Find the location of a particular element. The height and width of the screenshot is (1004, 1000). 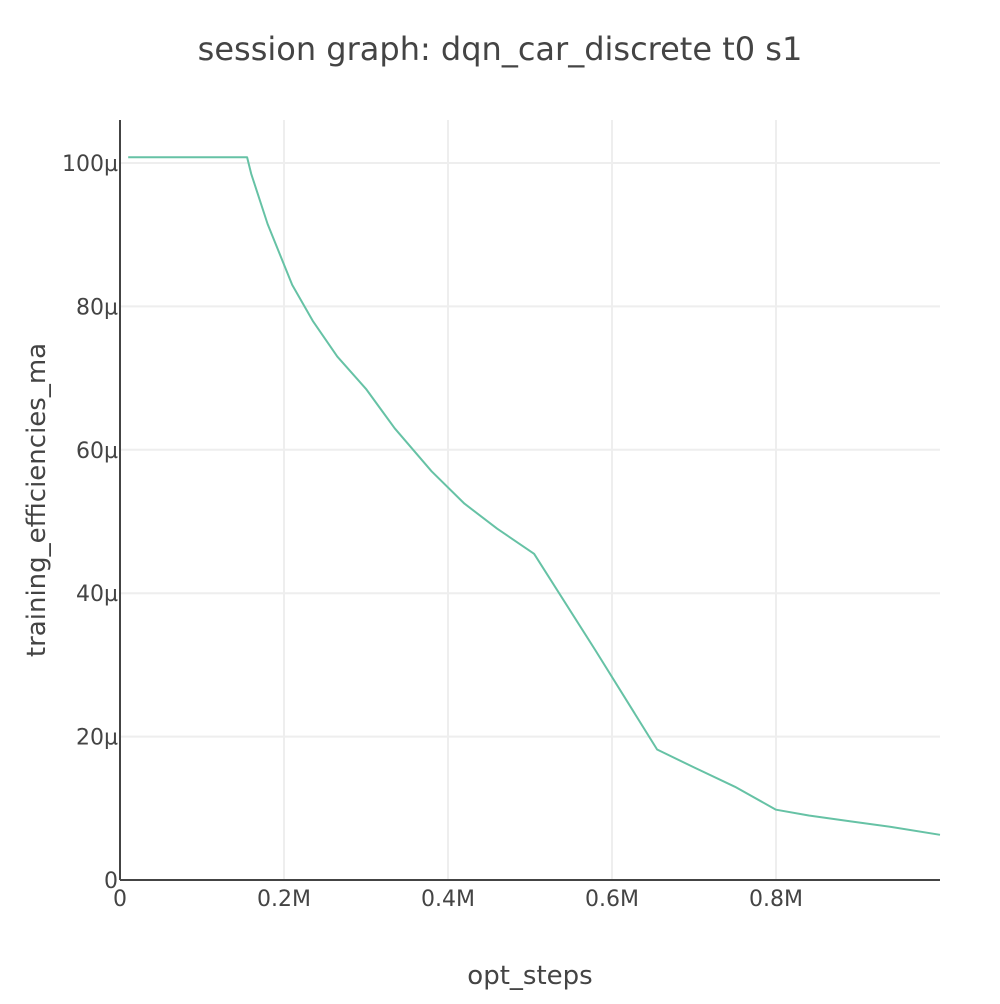

y-tick-label: 80µ is located at coordinates (97, 307).